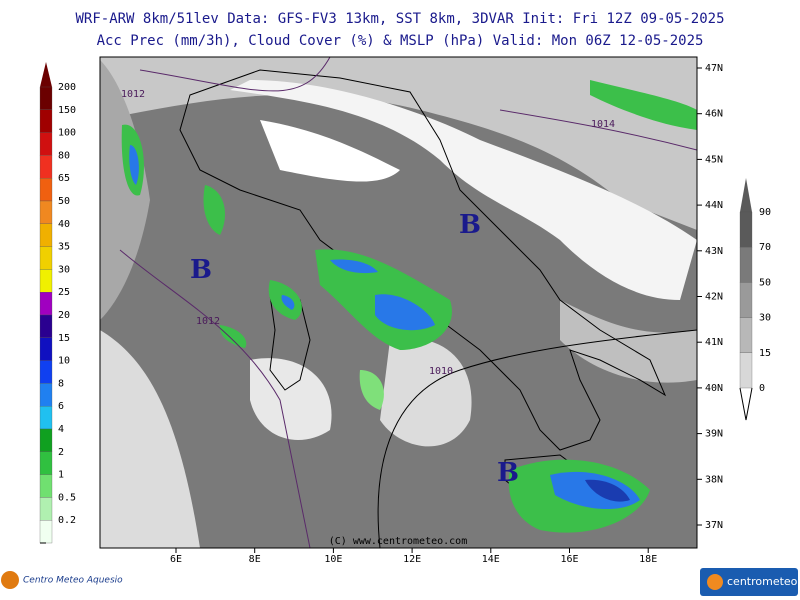 The image size is (800, 600). I want to click on latitude-label: 41N, so click(714, 342).